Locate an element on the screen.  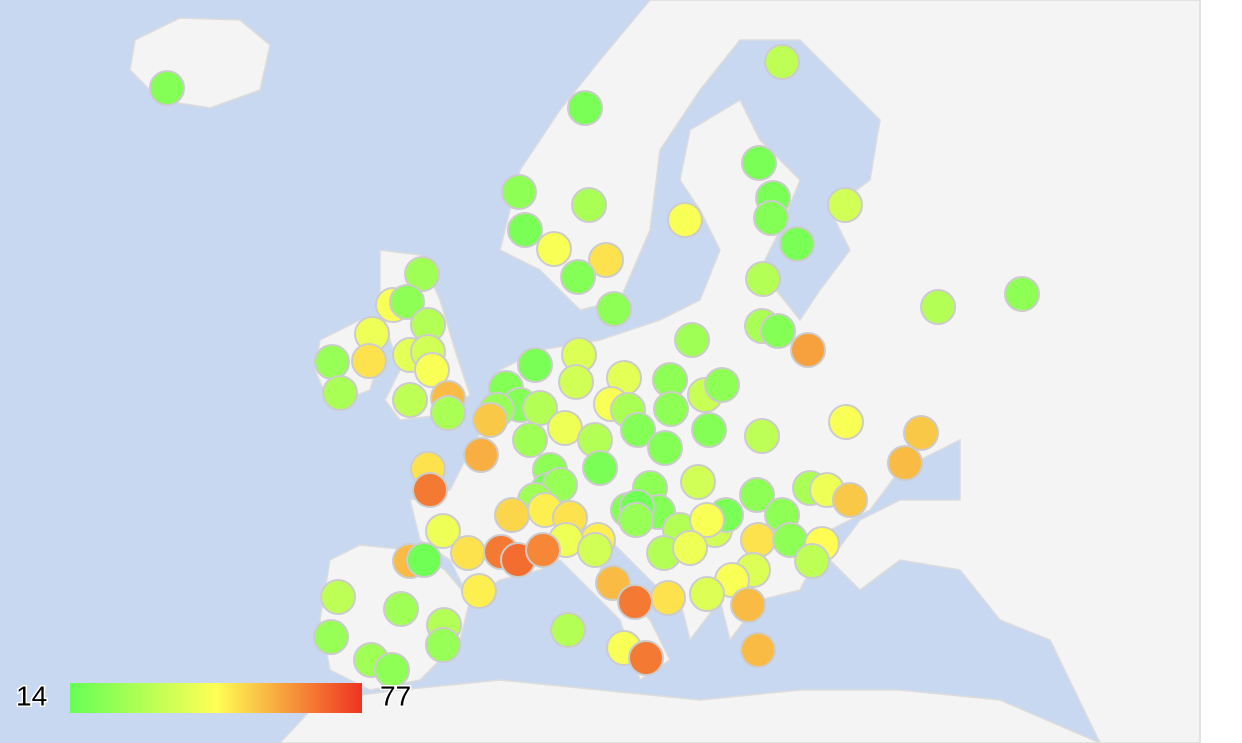
color-scale is located at coordinates (216, 698).